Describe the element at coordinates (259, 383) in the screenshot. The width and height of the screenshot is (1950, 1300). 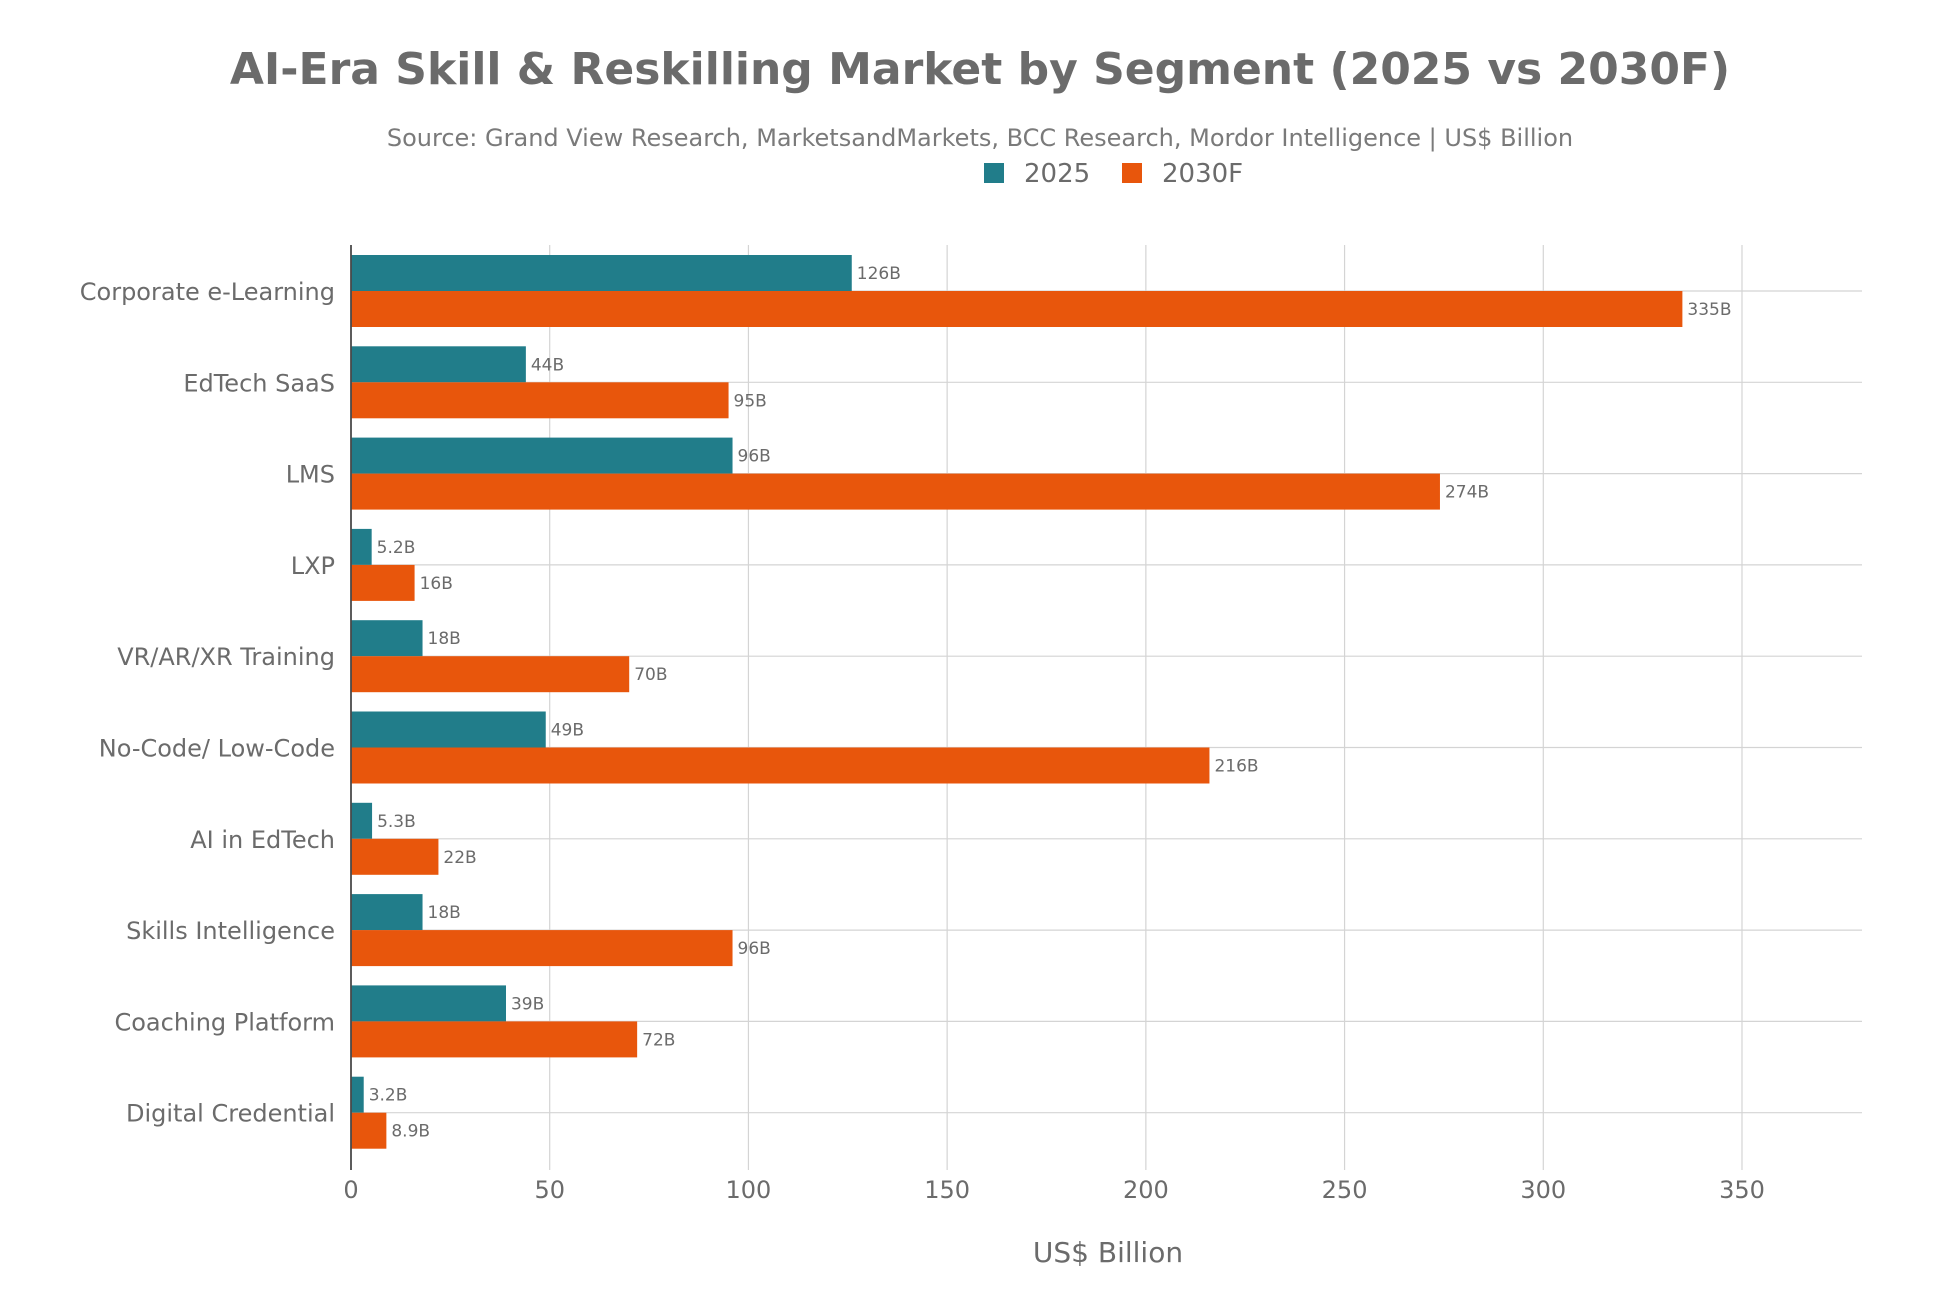
I see `category-label-1: EdTech SaaS` at that location.